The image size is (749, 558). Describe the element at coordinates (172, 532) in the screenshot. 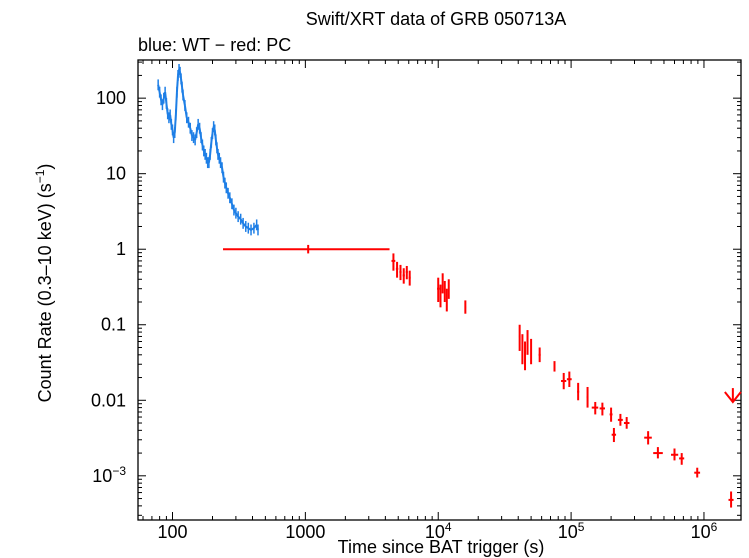

I see `x-tick-label: 100` at that location.